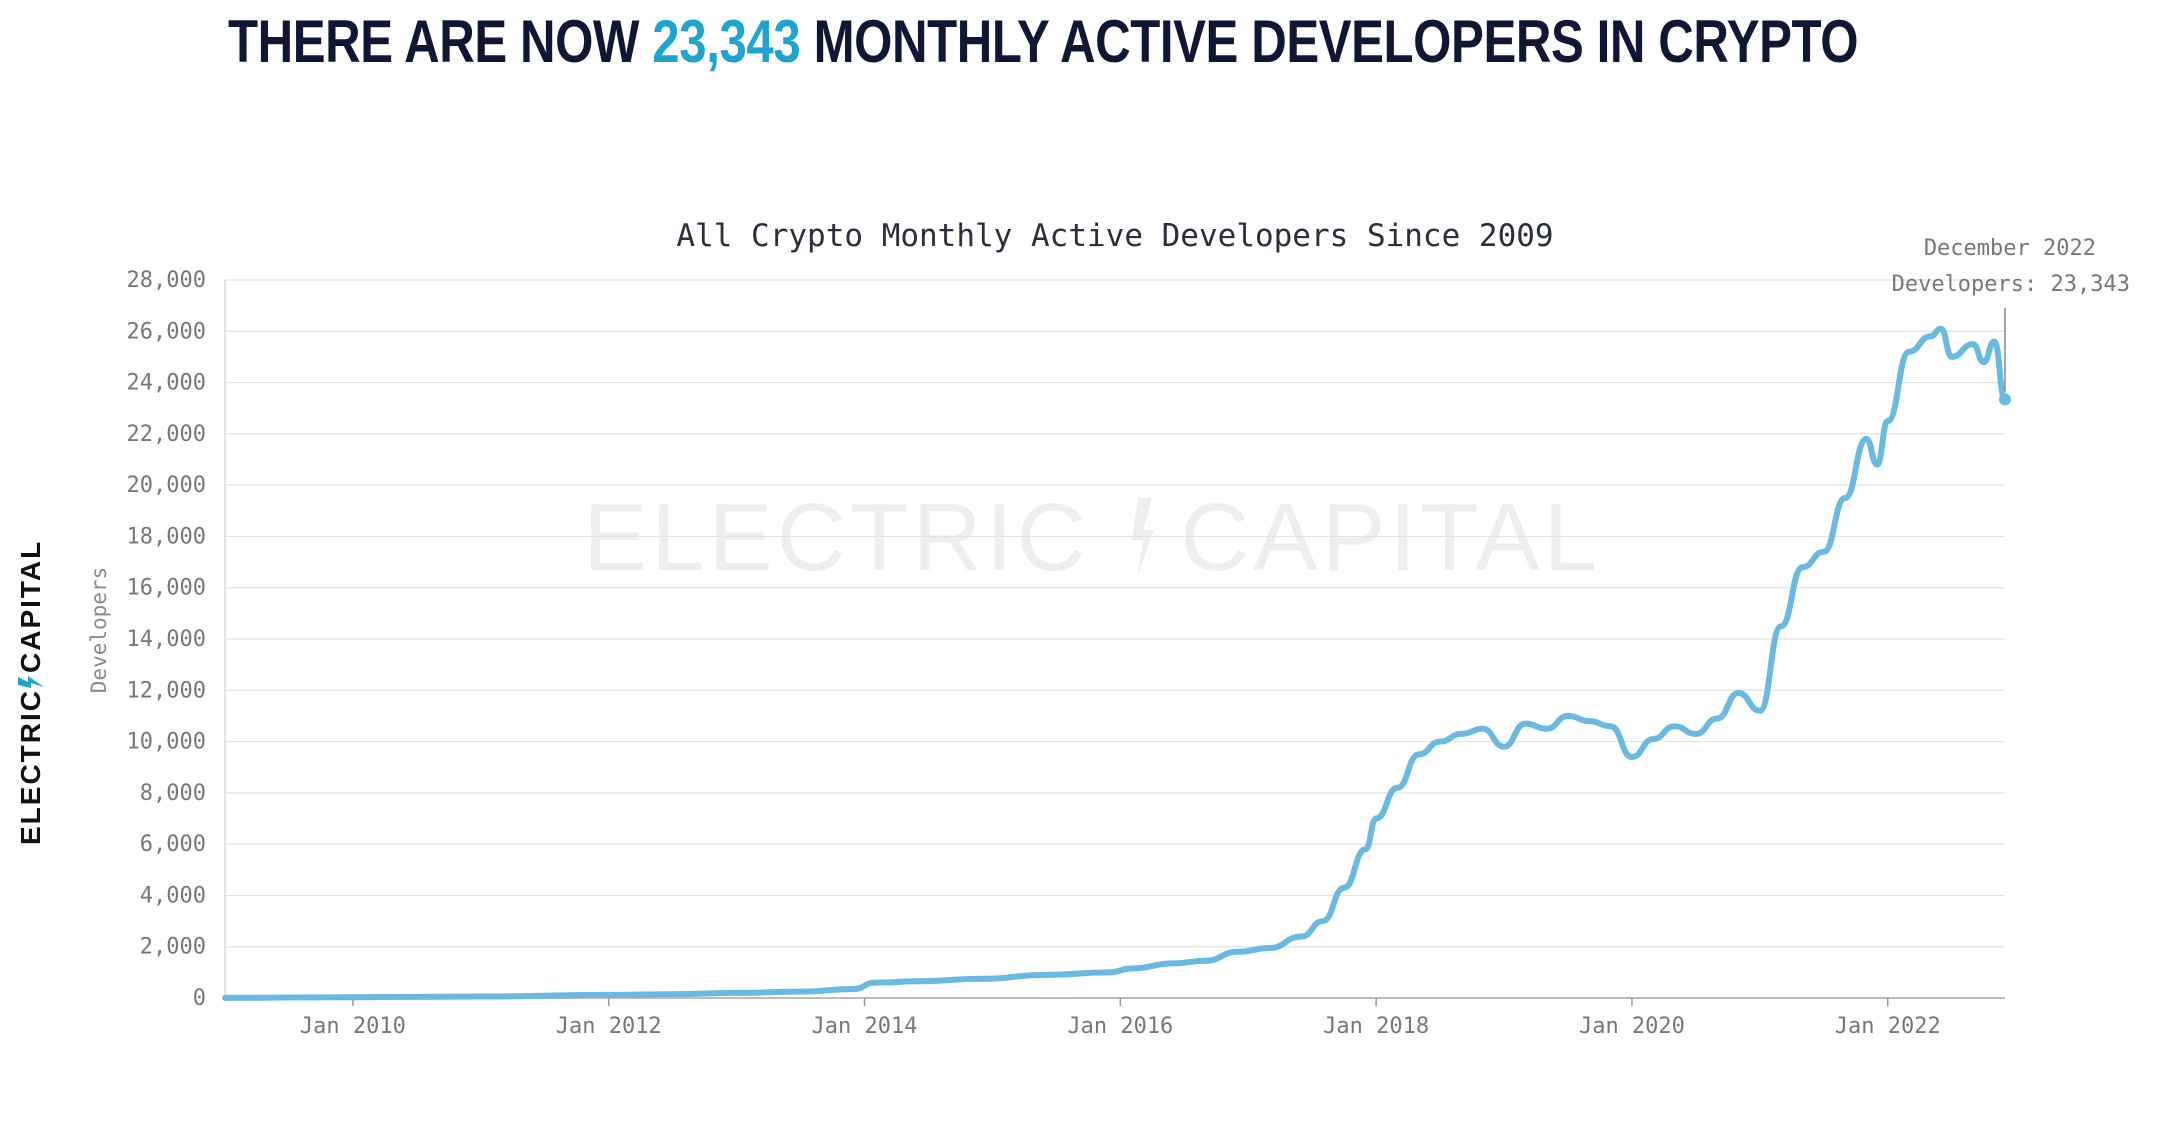 The height and width of the screenshot is (1144, 2182). Describe the element at coordinates (2005, 399) in the screenshot. I see `annotation-point` at that location.